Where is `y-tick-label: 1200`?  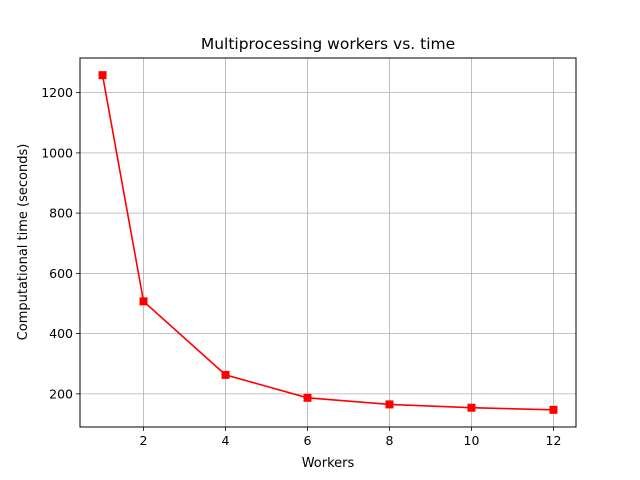
y-tick-label: 1200 is located at coordinates (57, 92).